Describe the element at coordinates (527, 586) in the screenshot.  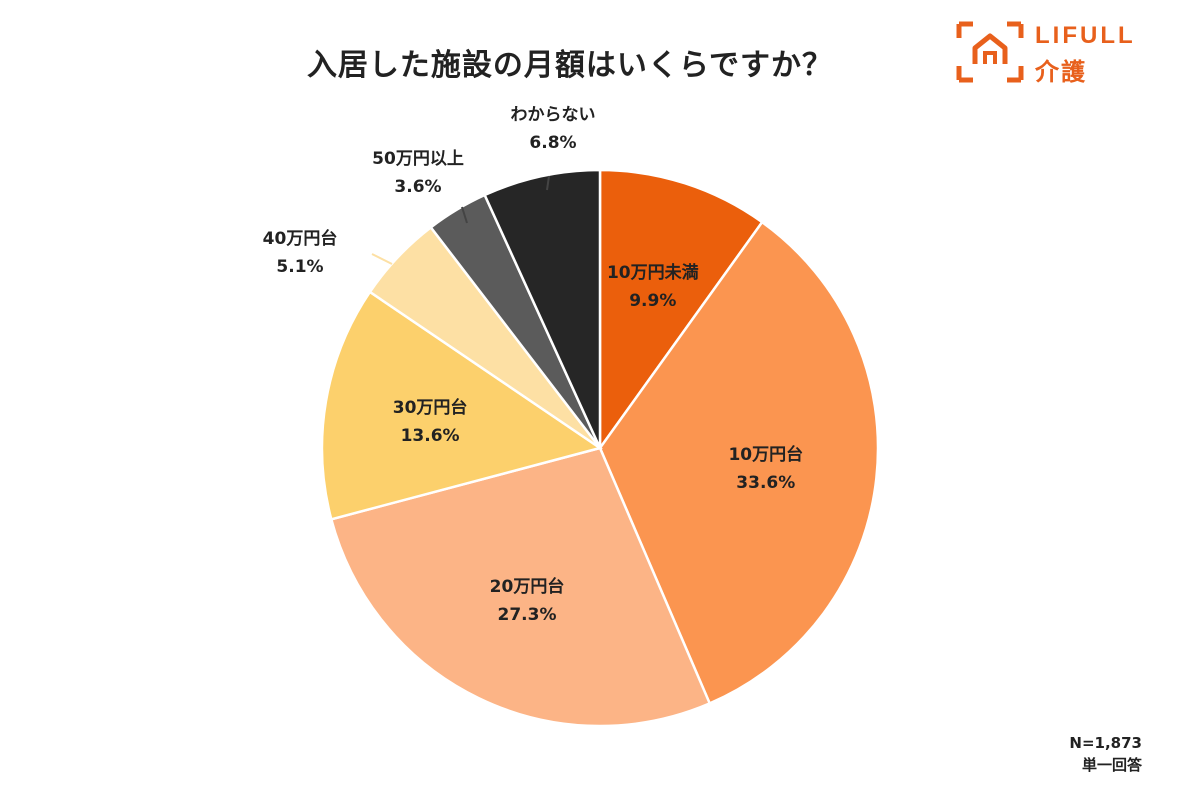
I see `slice-label: 20万円台` at that location.